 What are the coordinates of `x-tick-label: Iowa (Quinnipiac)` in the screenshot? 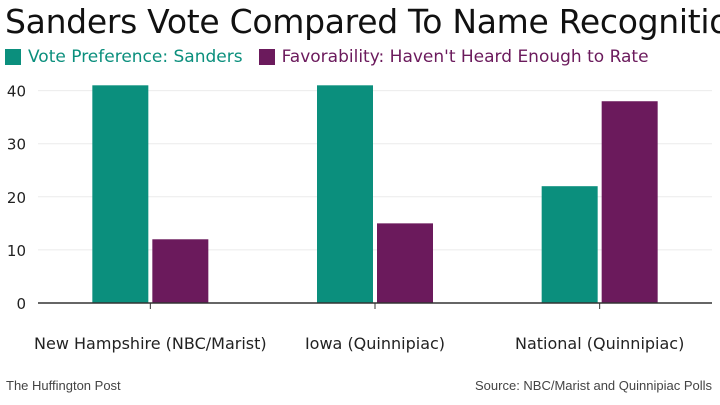 It's located at (375, 343).